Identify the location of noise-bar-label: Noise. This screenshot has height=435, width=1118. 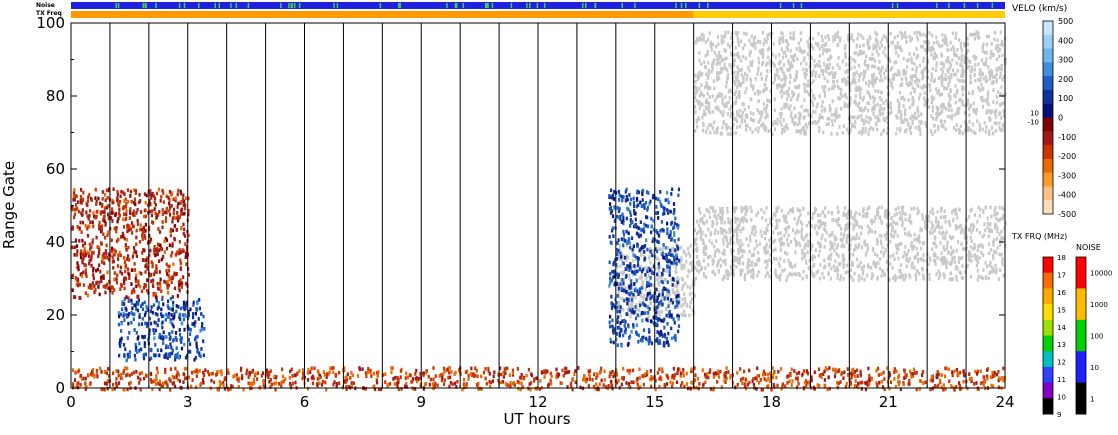
(45, 5).